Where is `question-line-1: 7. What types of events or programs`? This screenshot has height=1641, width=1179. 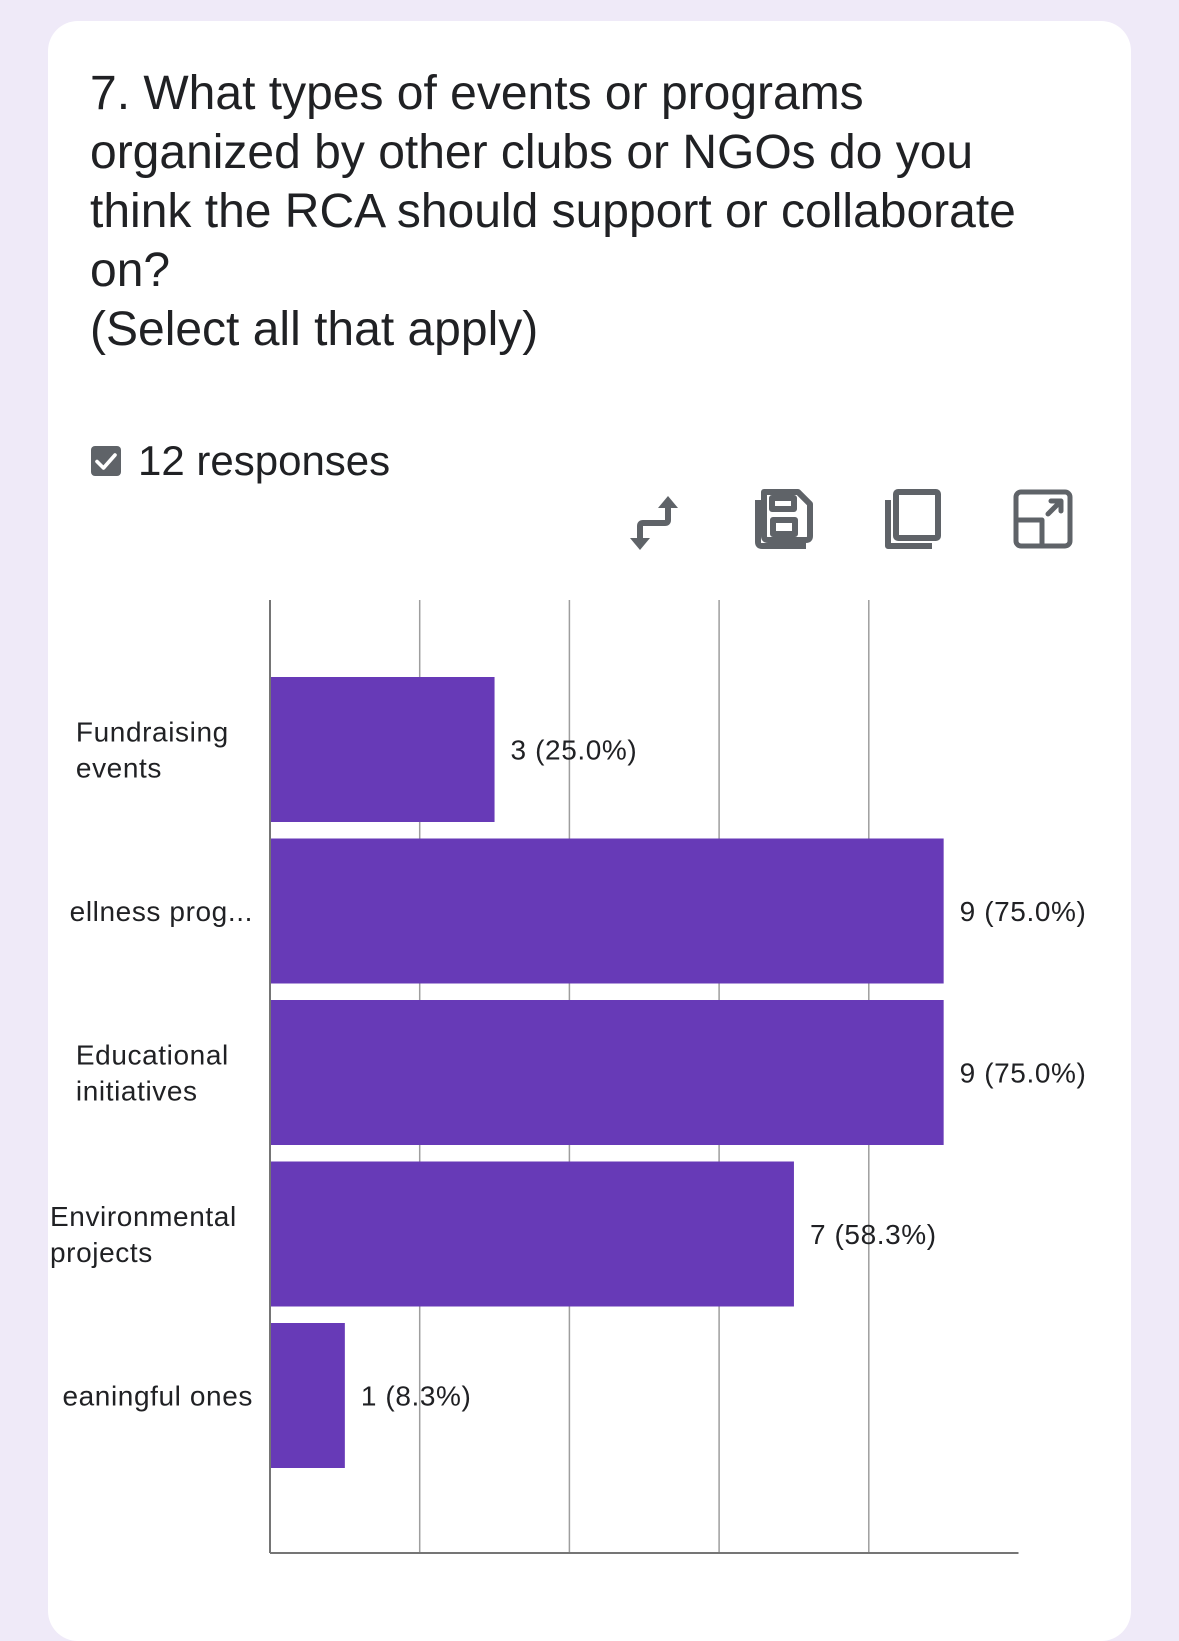
question-line-1: 7. What types of events or programs is located at coordinates (477, 93).